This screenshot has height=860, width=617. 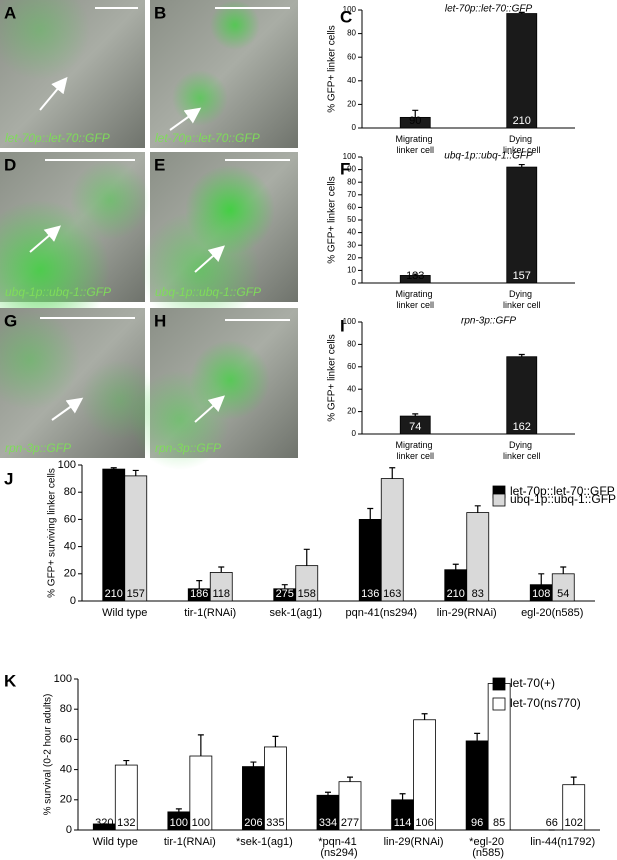 I want to click on n-label: 66, so click(x=552, y=823).